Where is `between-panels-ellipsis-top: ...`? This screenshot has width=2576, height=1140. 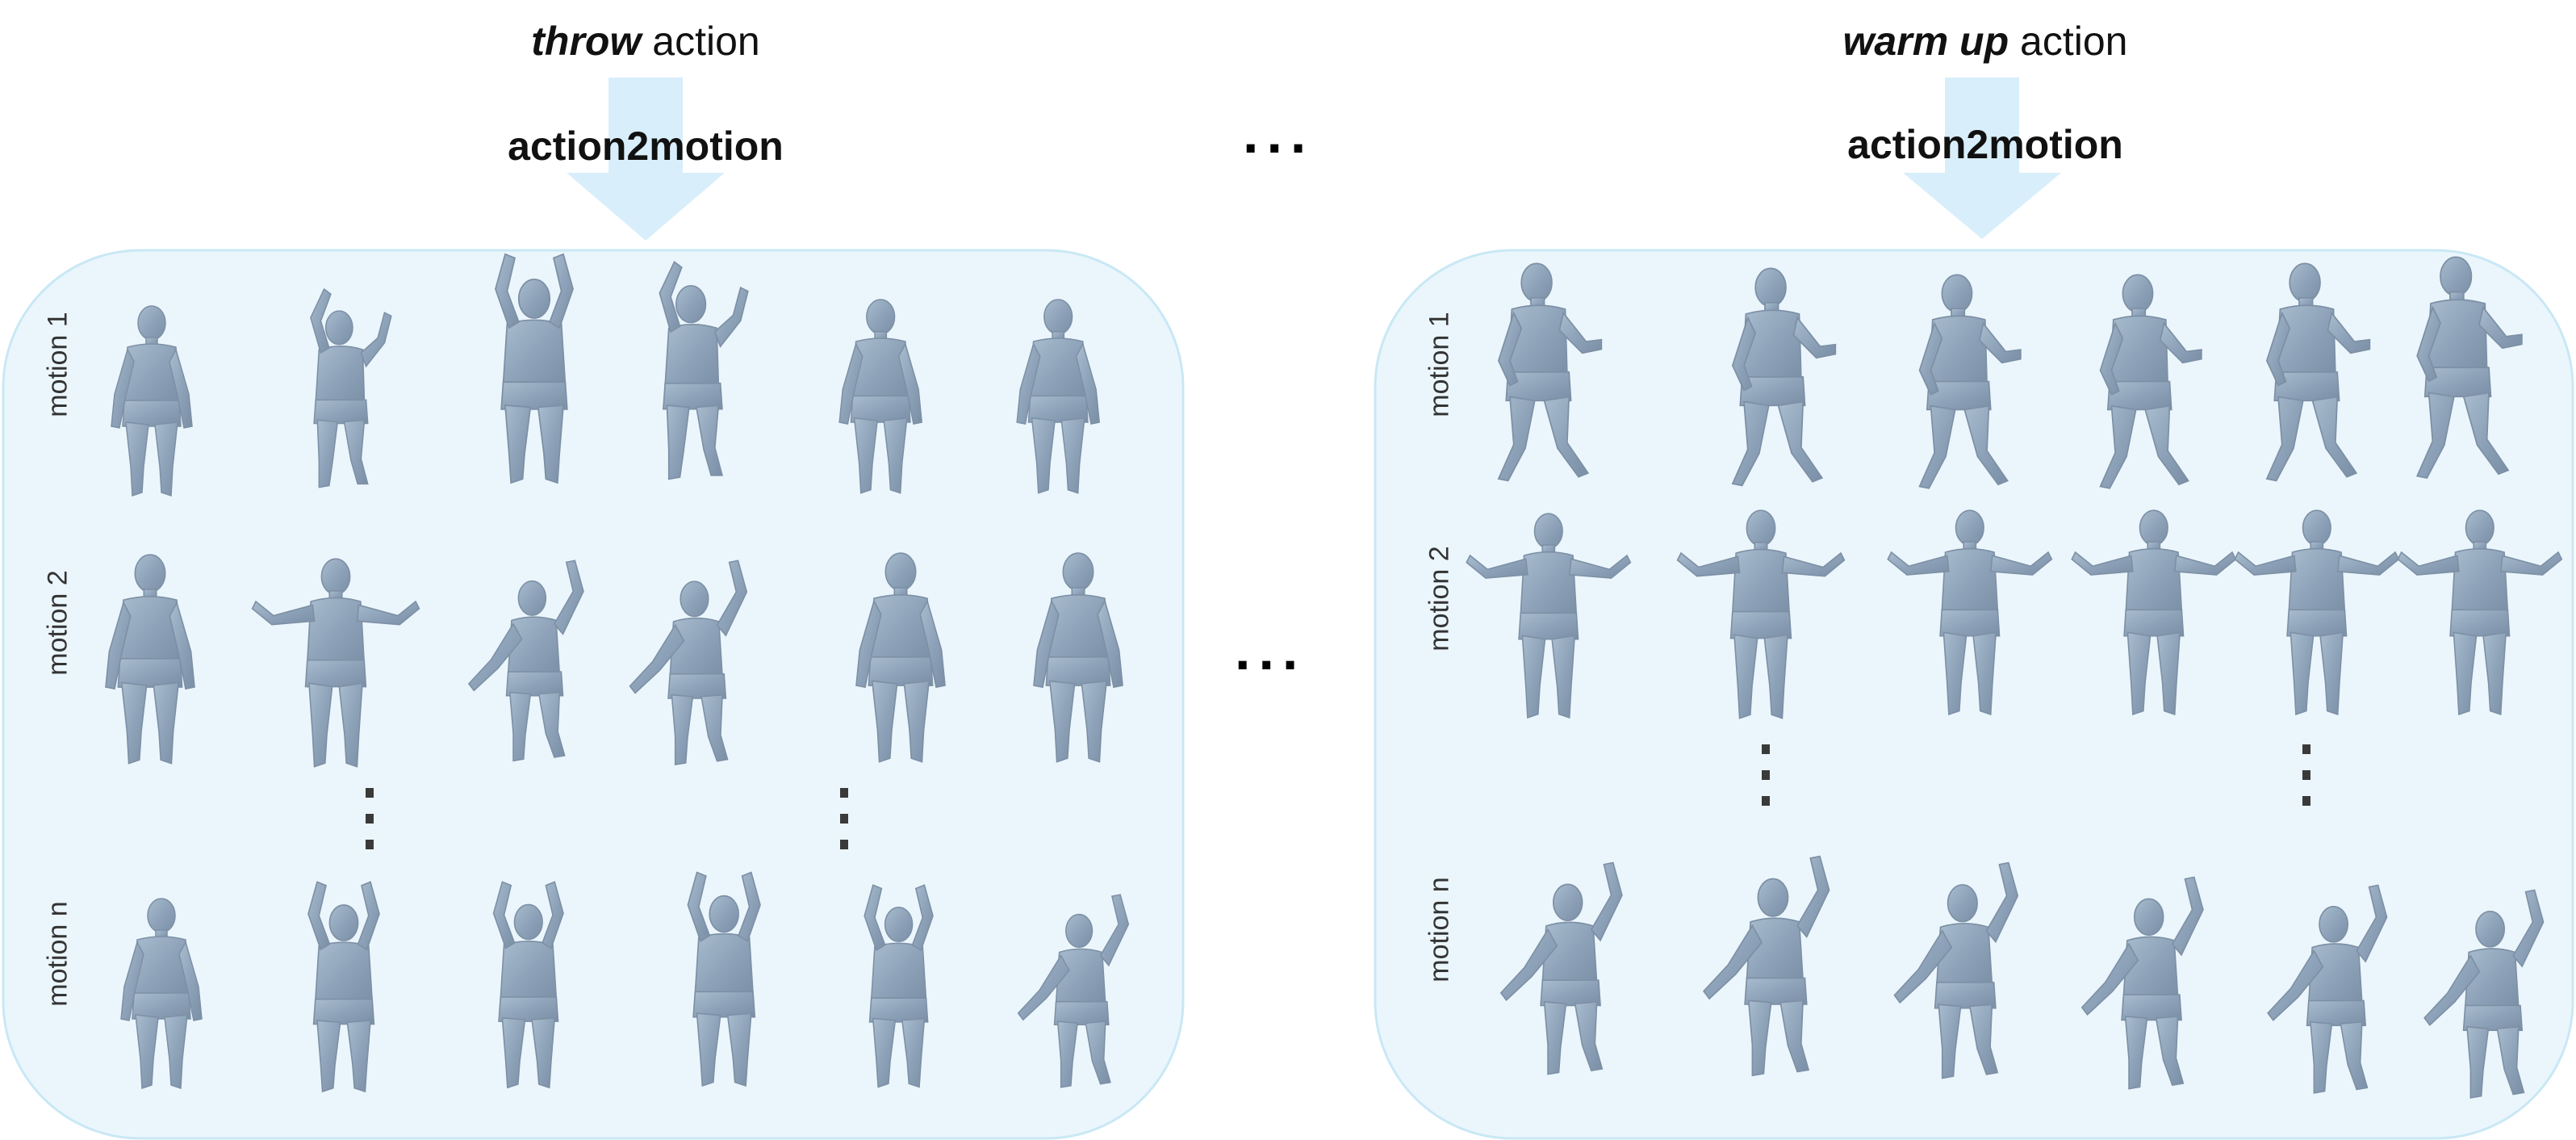 between-panels-ellipsis-top: ... is located at coordinates (1279, 134).